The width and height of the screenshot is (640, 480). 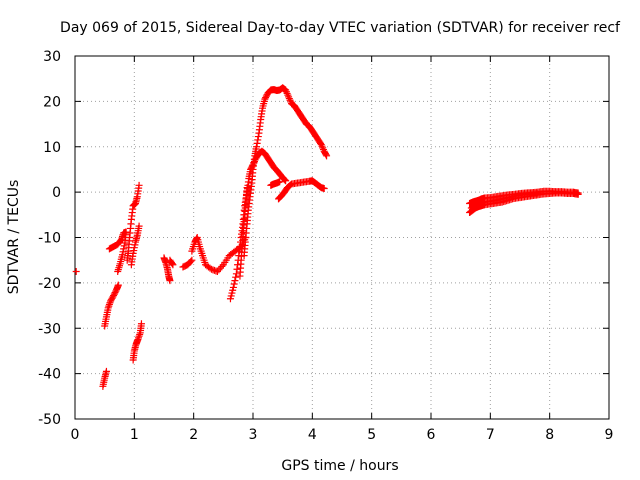 What do you see at coordinates (490, 435) in the screenshot?
I see `x-tick-label: 7` at bounding box center [490, 435].